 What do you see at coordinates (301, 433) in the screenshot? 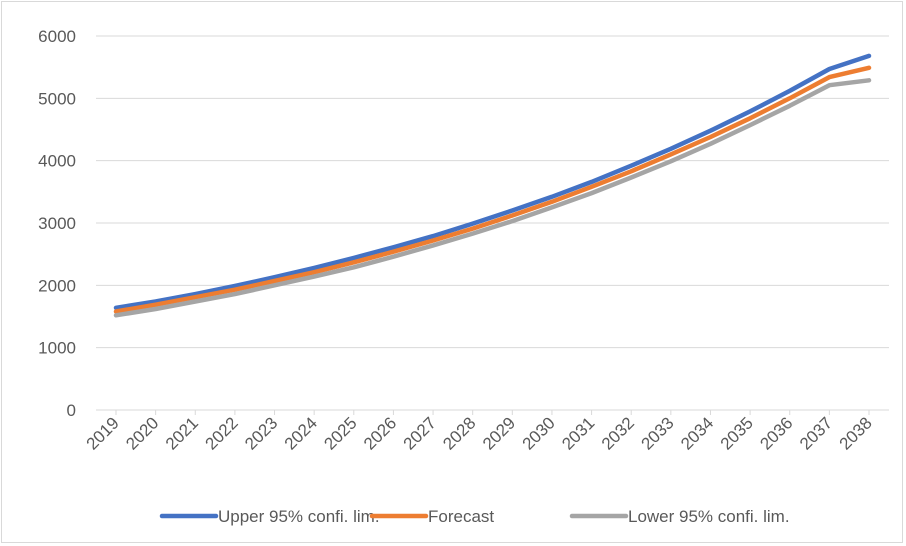
I see `x-tick-label: 2024` at bounding box center [301, 433].